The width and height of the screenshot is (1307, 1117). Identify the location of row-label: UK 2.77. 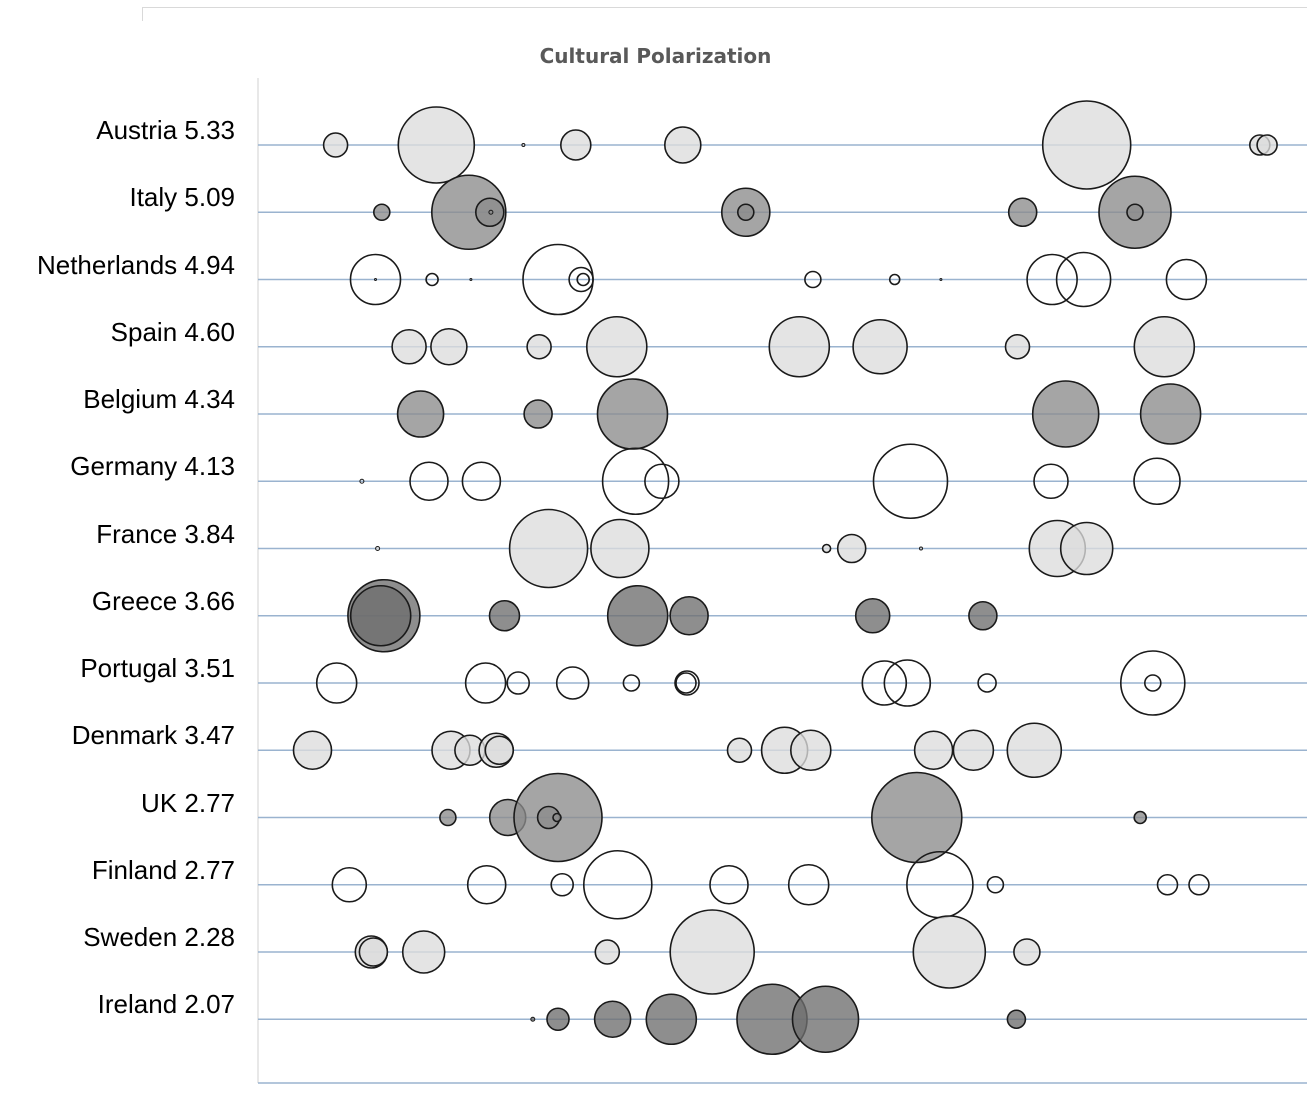
(188, 802).